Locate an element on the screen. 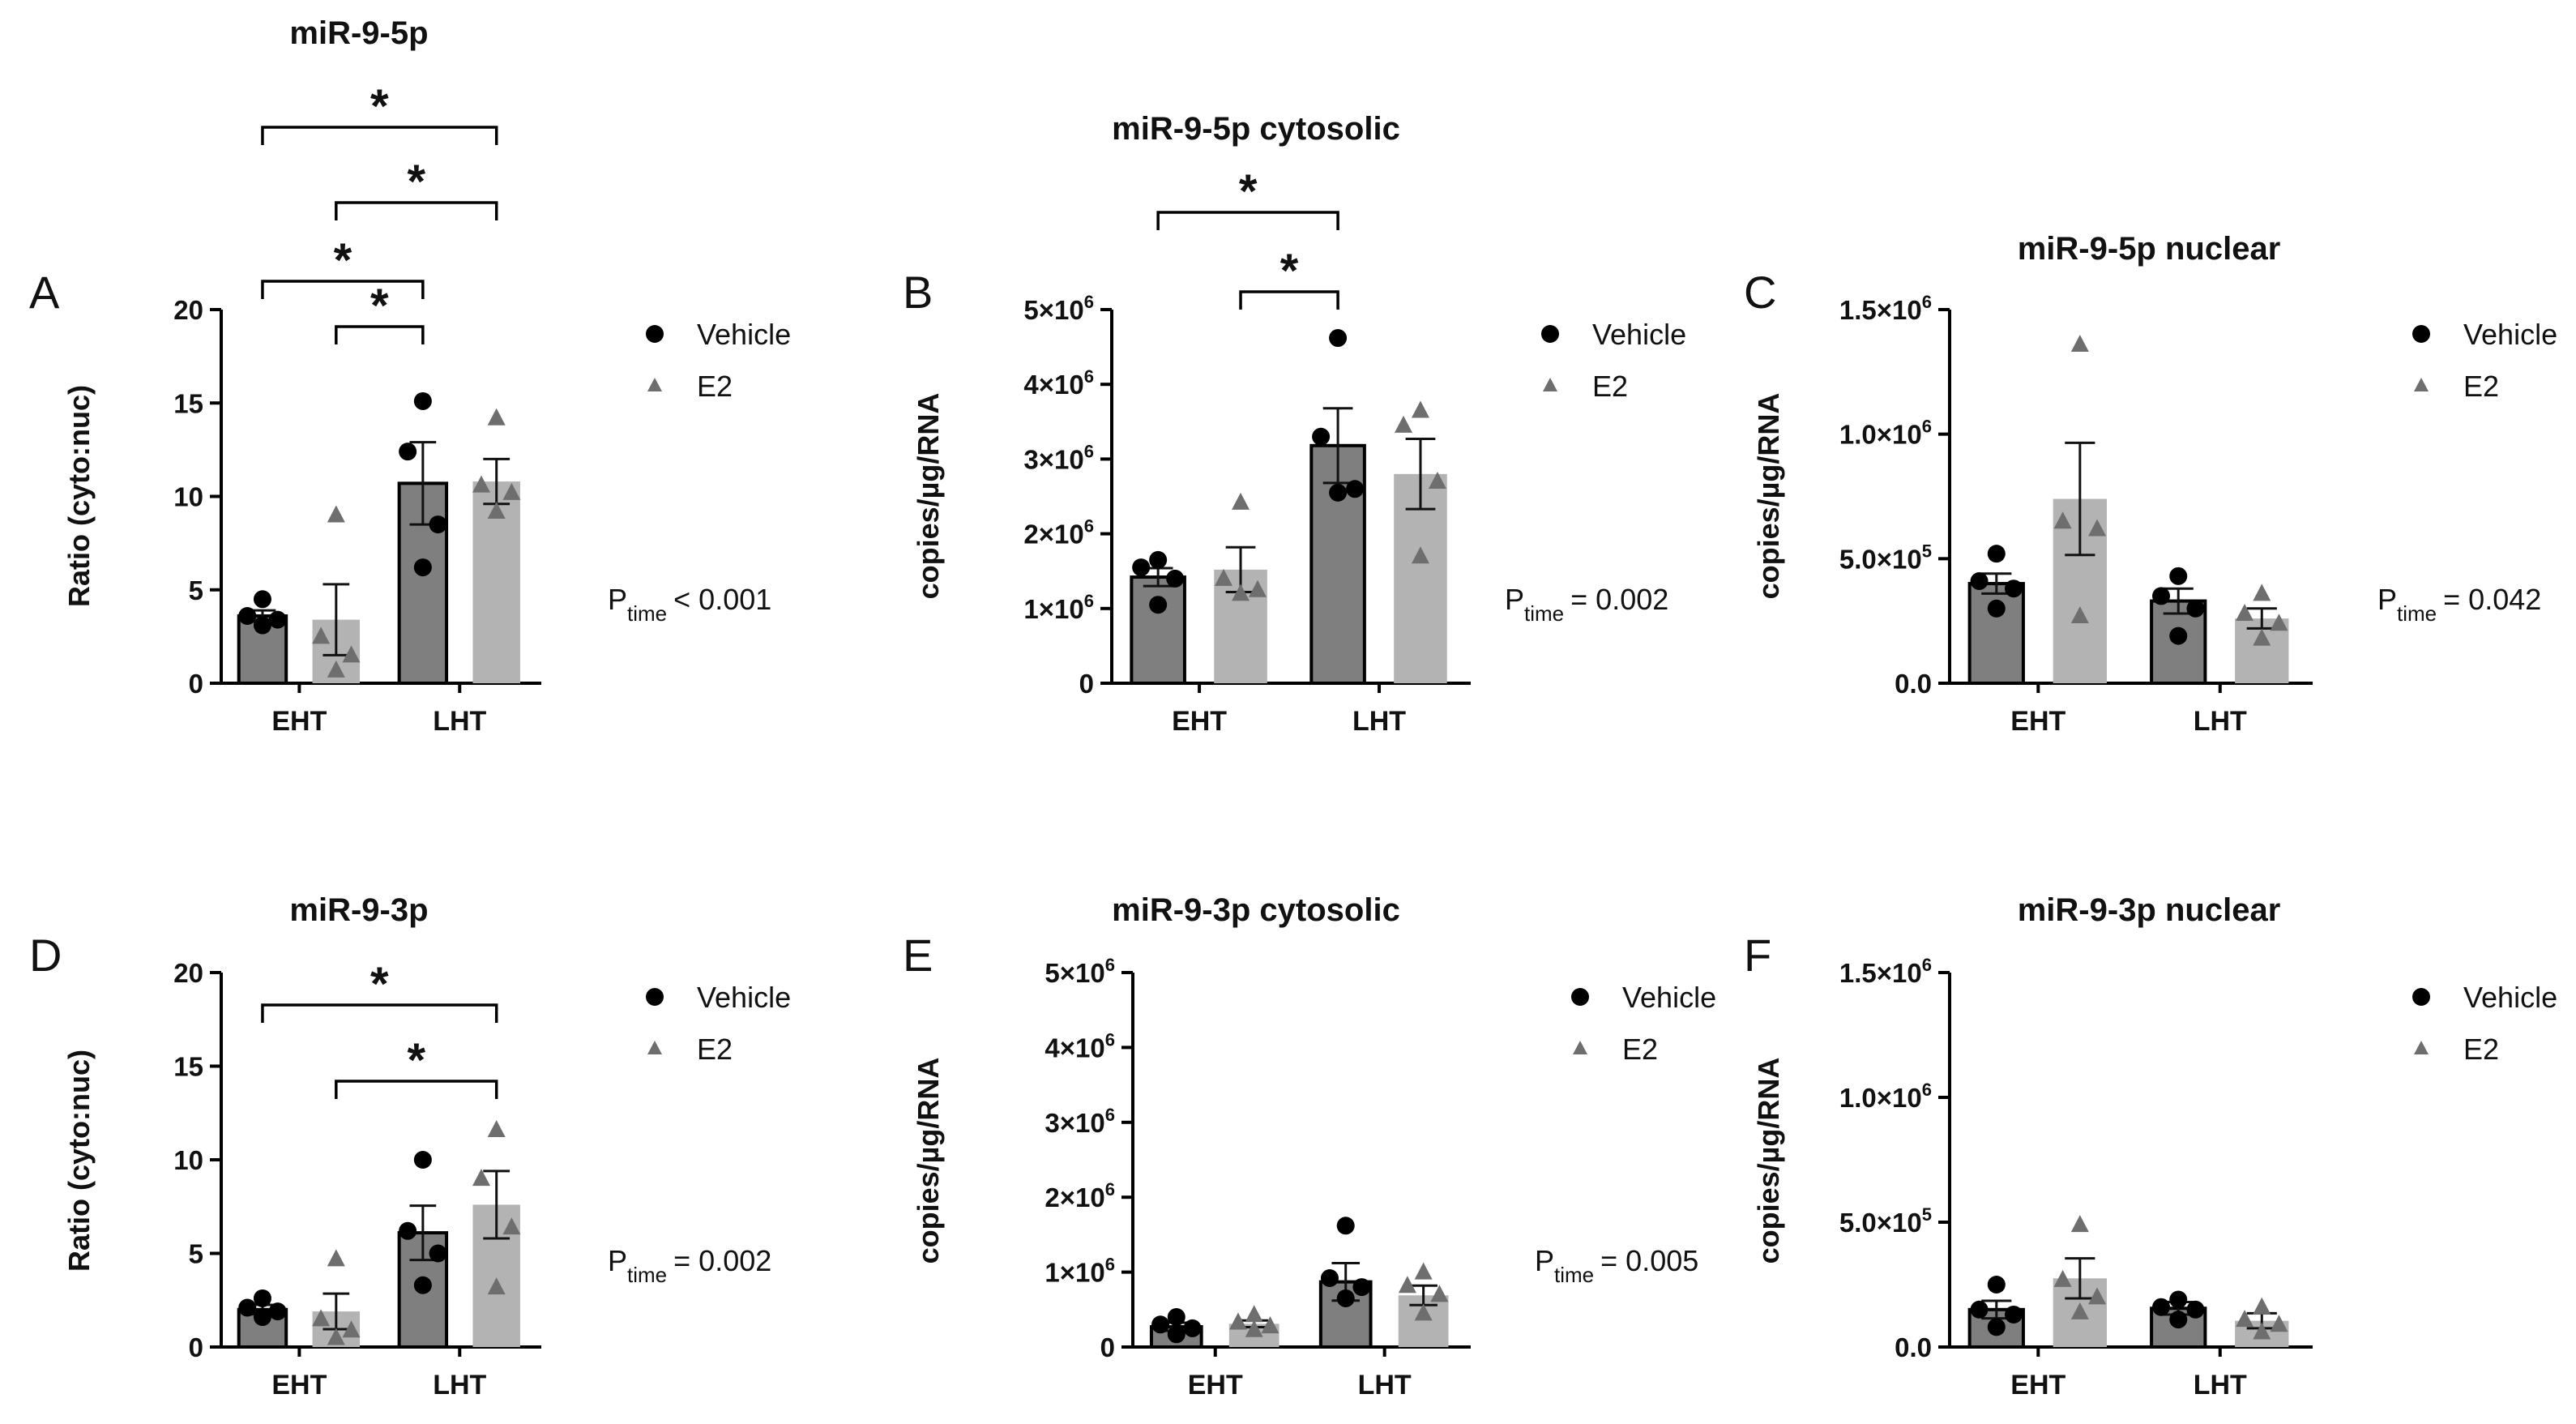 The width and height of the screenshot is (2576, 1424). y-tick-label: 3×10⁶ is located at coordinates (1058, 457).